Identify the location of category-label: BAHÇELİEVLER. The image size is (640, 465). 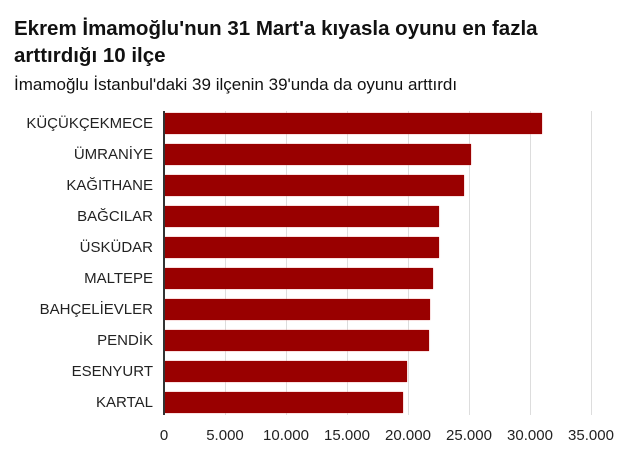
(96, 309).